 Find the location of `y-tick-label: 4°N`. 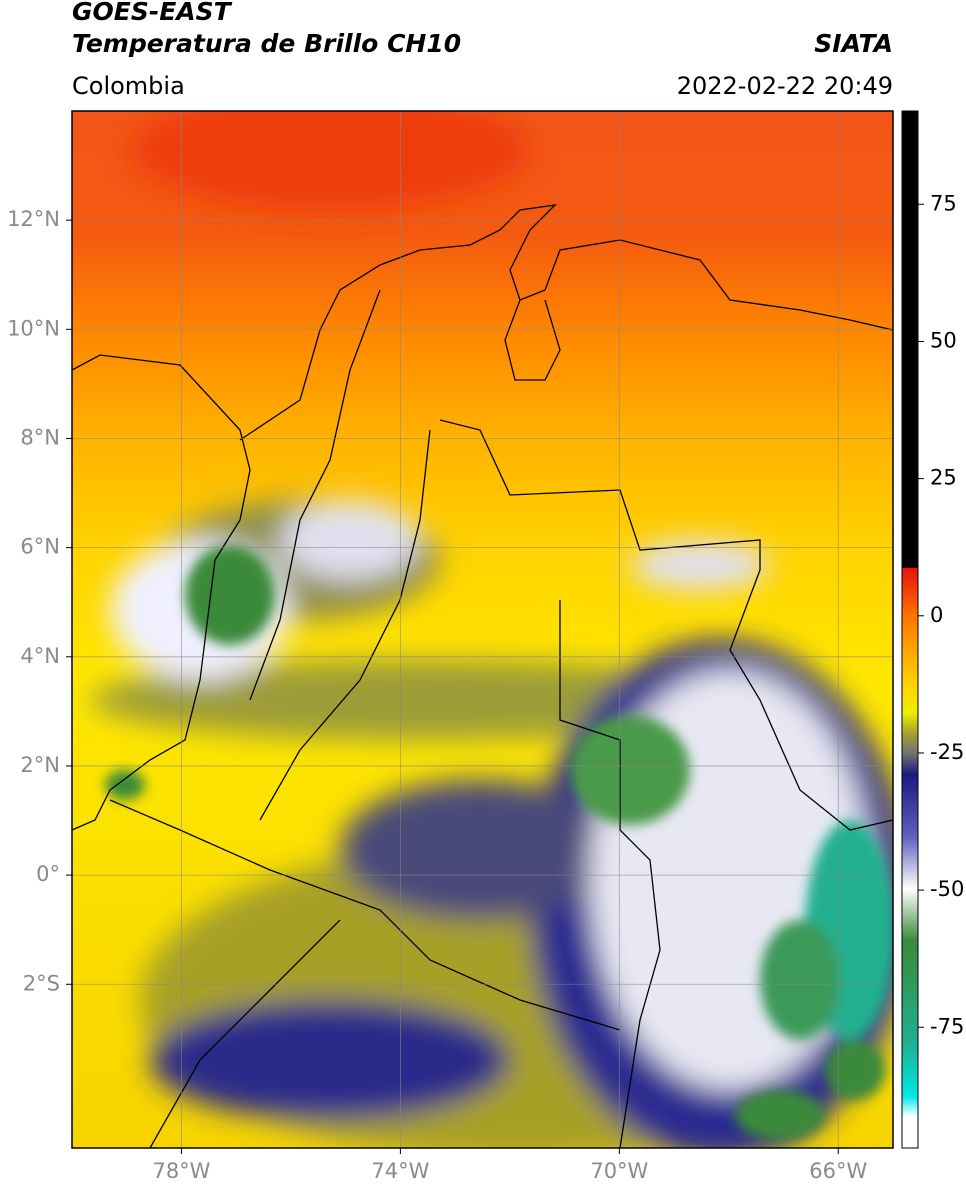

y-tick-label: 4°N is located at coordinates (40, 656).